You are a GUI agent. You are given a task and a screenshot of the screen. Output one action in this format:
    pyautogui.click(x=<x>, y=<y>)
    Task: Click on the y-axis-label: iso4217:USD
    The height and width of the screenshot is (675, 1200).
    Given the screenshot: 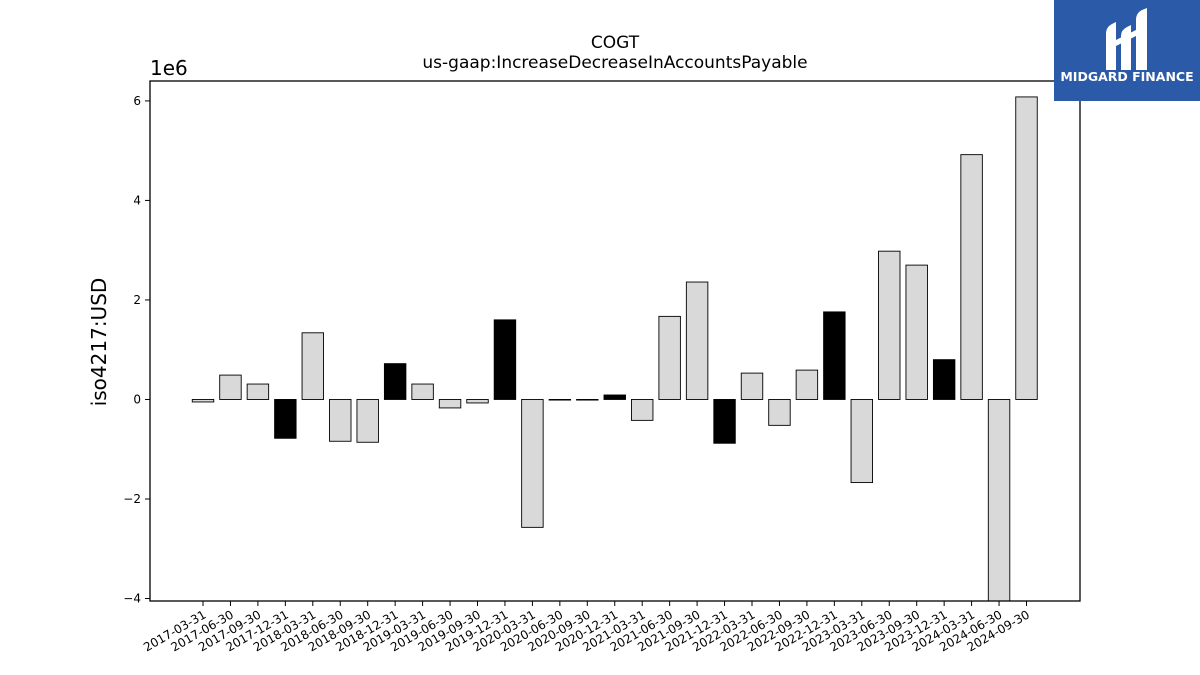 What is the action you would take?
    pyautogui.click(x=99, y=342)
    